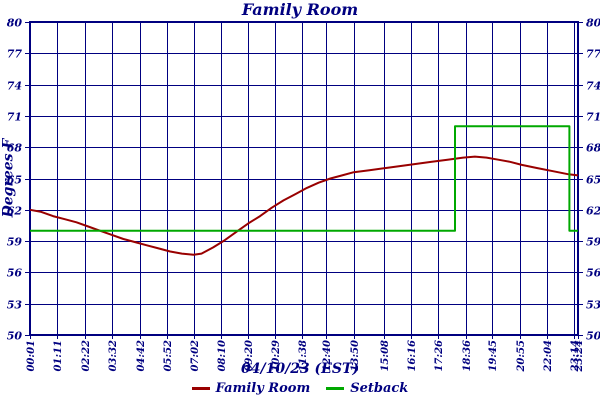 The width and height of the screenshot is (600, 400). I want to click on x-tick-label: 23:14, so click(575, 356).